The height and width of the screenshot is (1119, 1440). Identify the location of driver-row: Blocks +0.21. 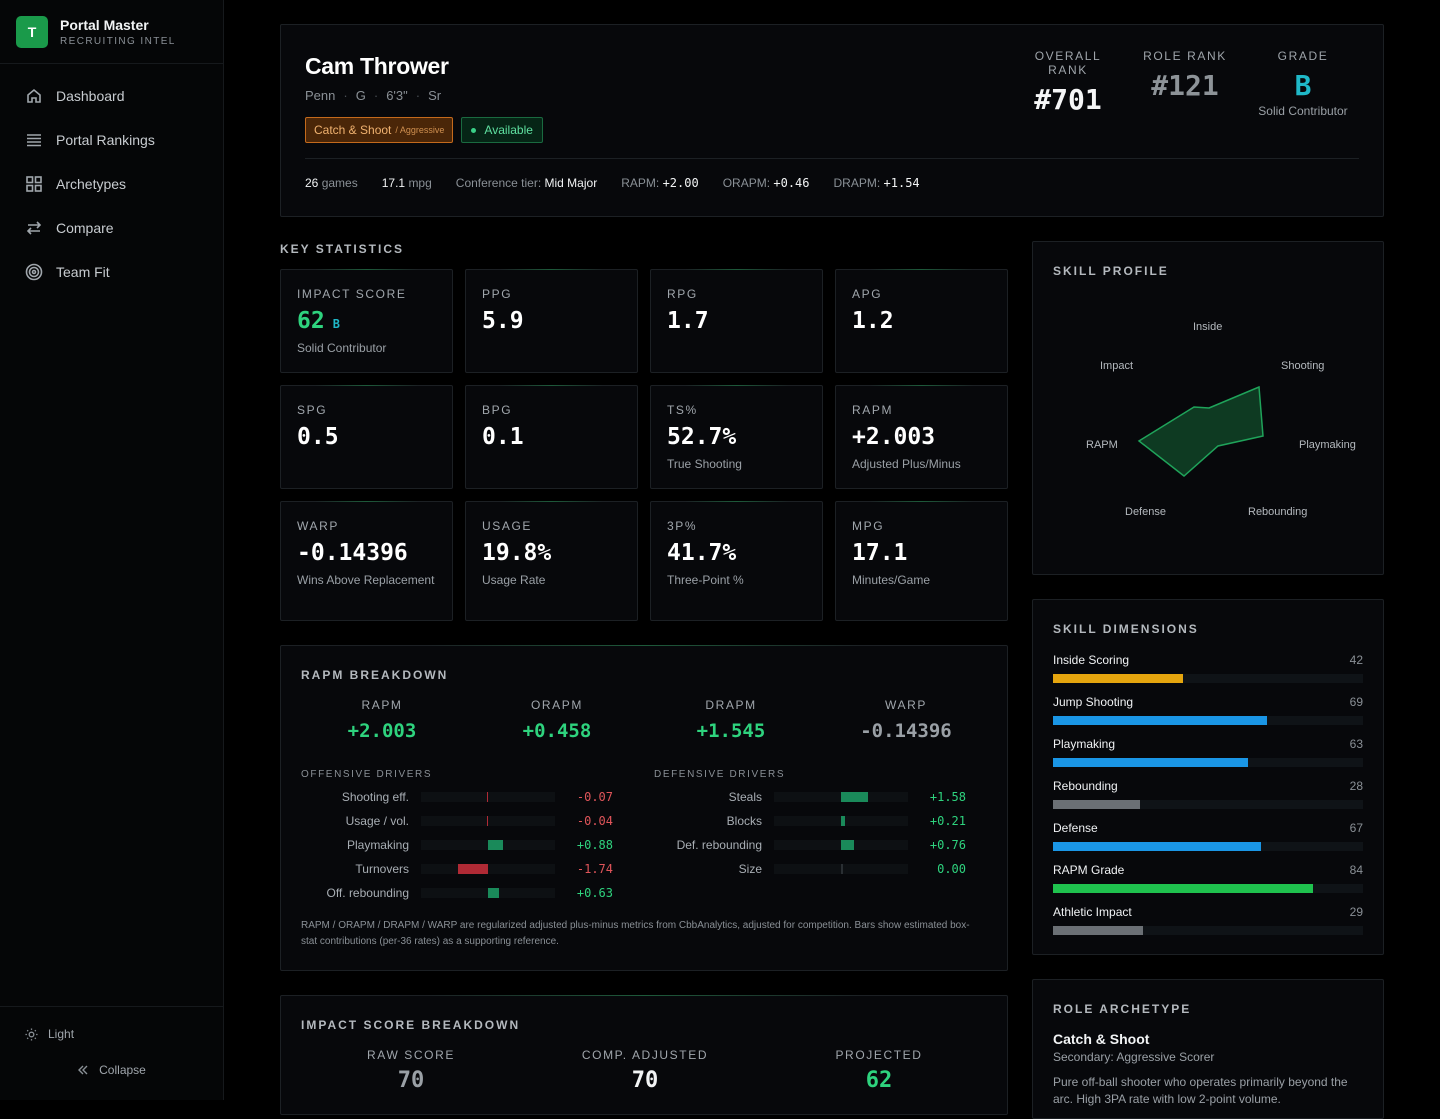
(800, 821).